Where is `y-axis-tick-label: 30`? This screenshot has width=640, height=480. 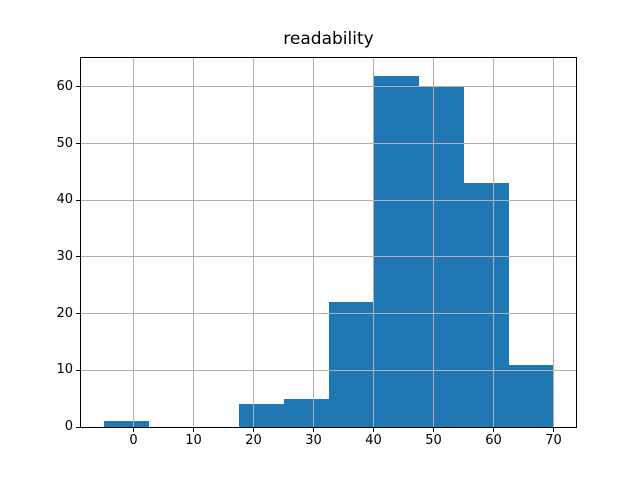
y-axis-tick-label: 30 is located at coordinates (64, 256).